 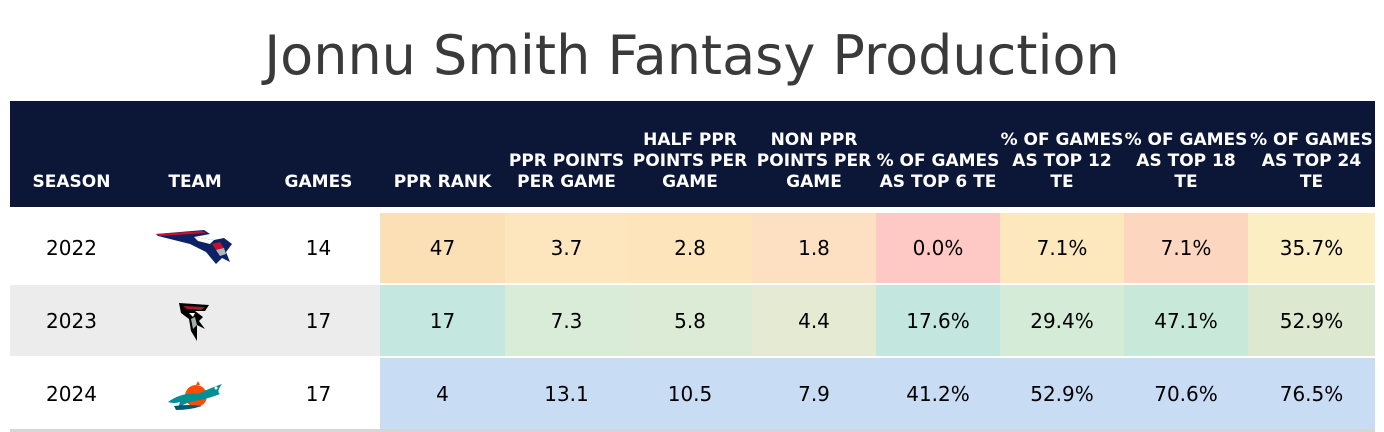 What do you see at coordinates (1311, 320) in the screenshot?
I see `top24-cell: 52.9%` at bounding box center [1311, 320].